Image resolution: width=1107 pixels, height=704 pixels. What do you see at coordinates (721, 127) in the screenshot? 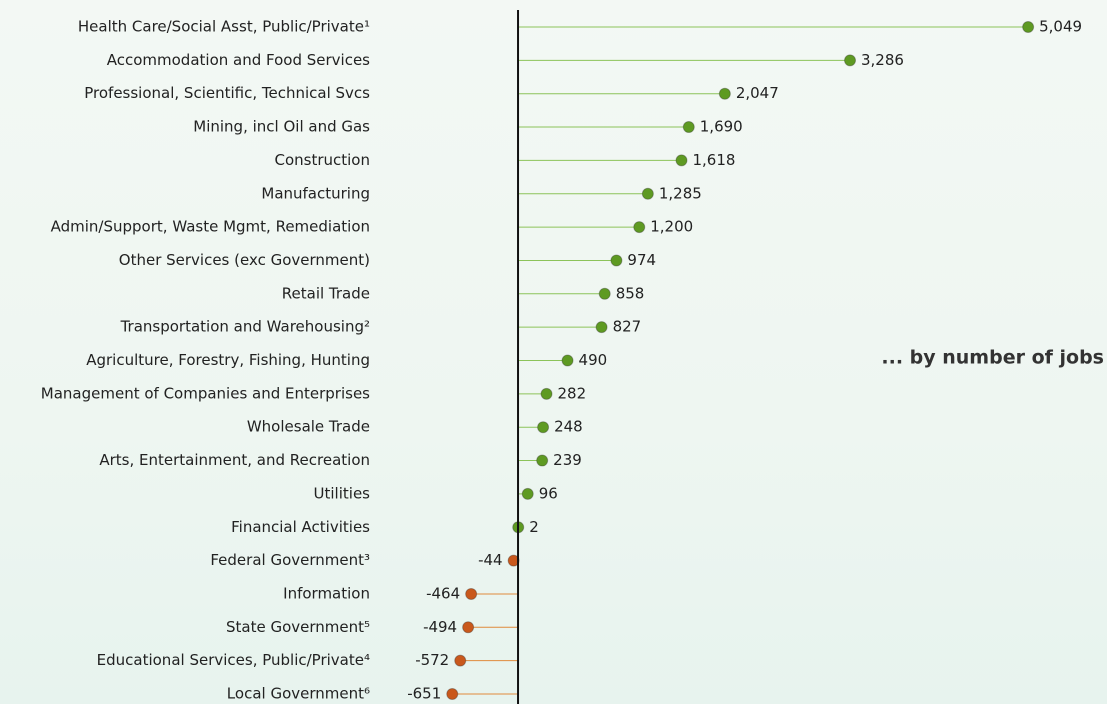
I see `value-label: 1,690` at bounding box center [721, 127].